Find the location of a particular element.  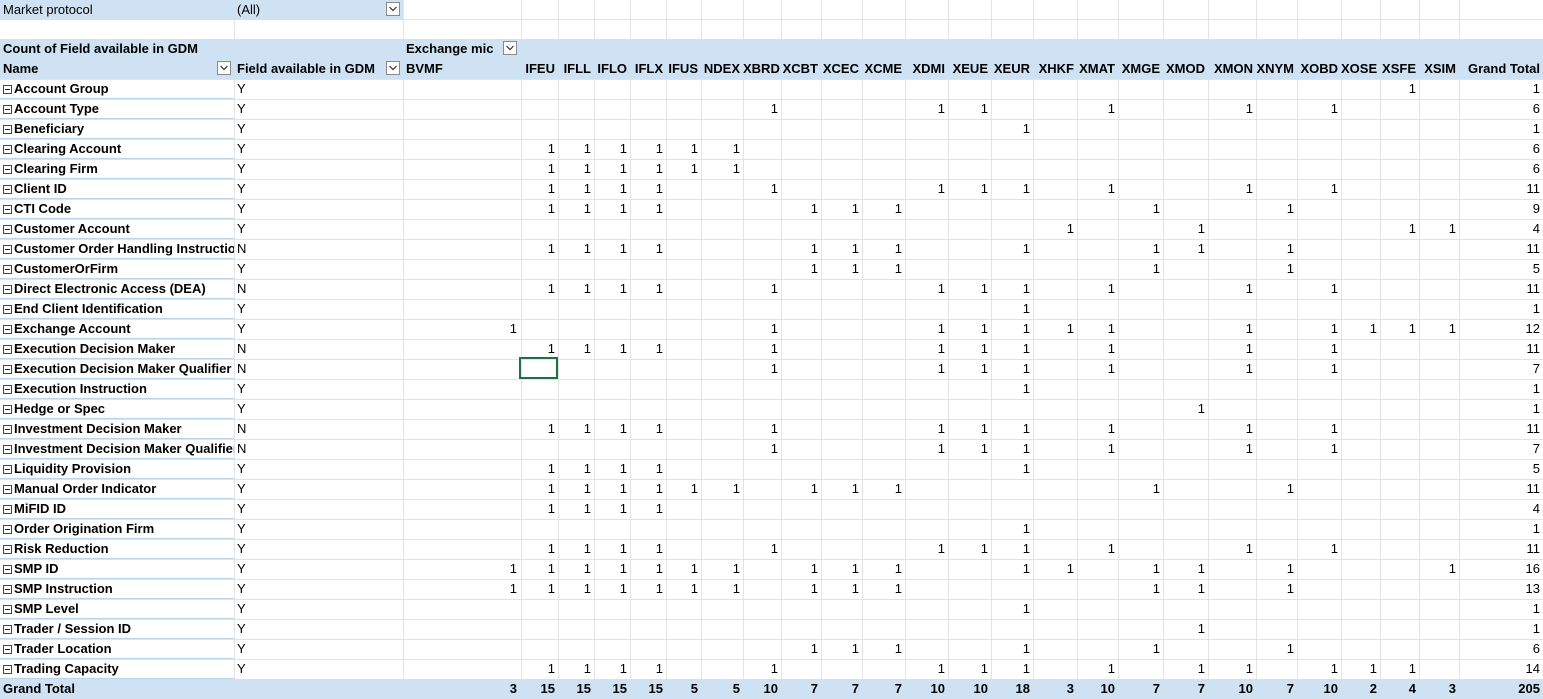

row-name-cell: Customer Account is located at coordinates (117, 229).